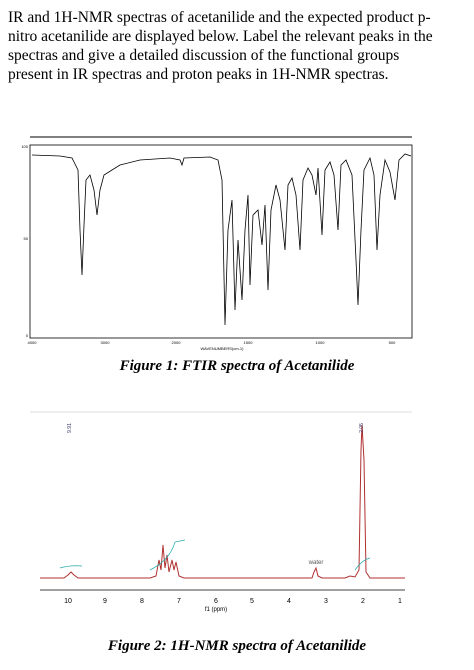  What do you see at coordinates (321, 342) in the screenshot?
I see `x-tick-label: 1000` at bounding box center [321, 342].